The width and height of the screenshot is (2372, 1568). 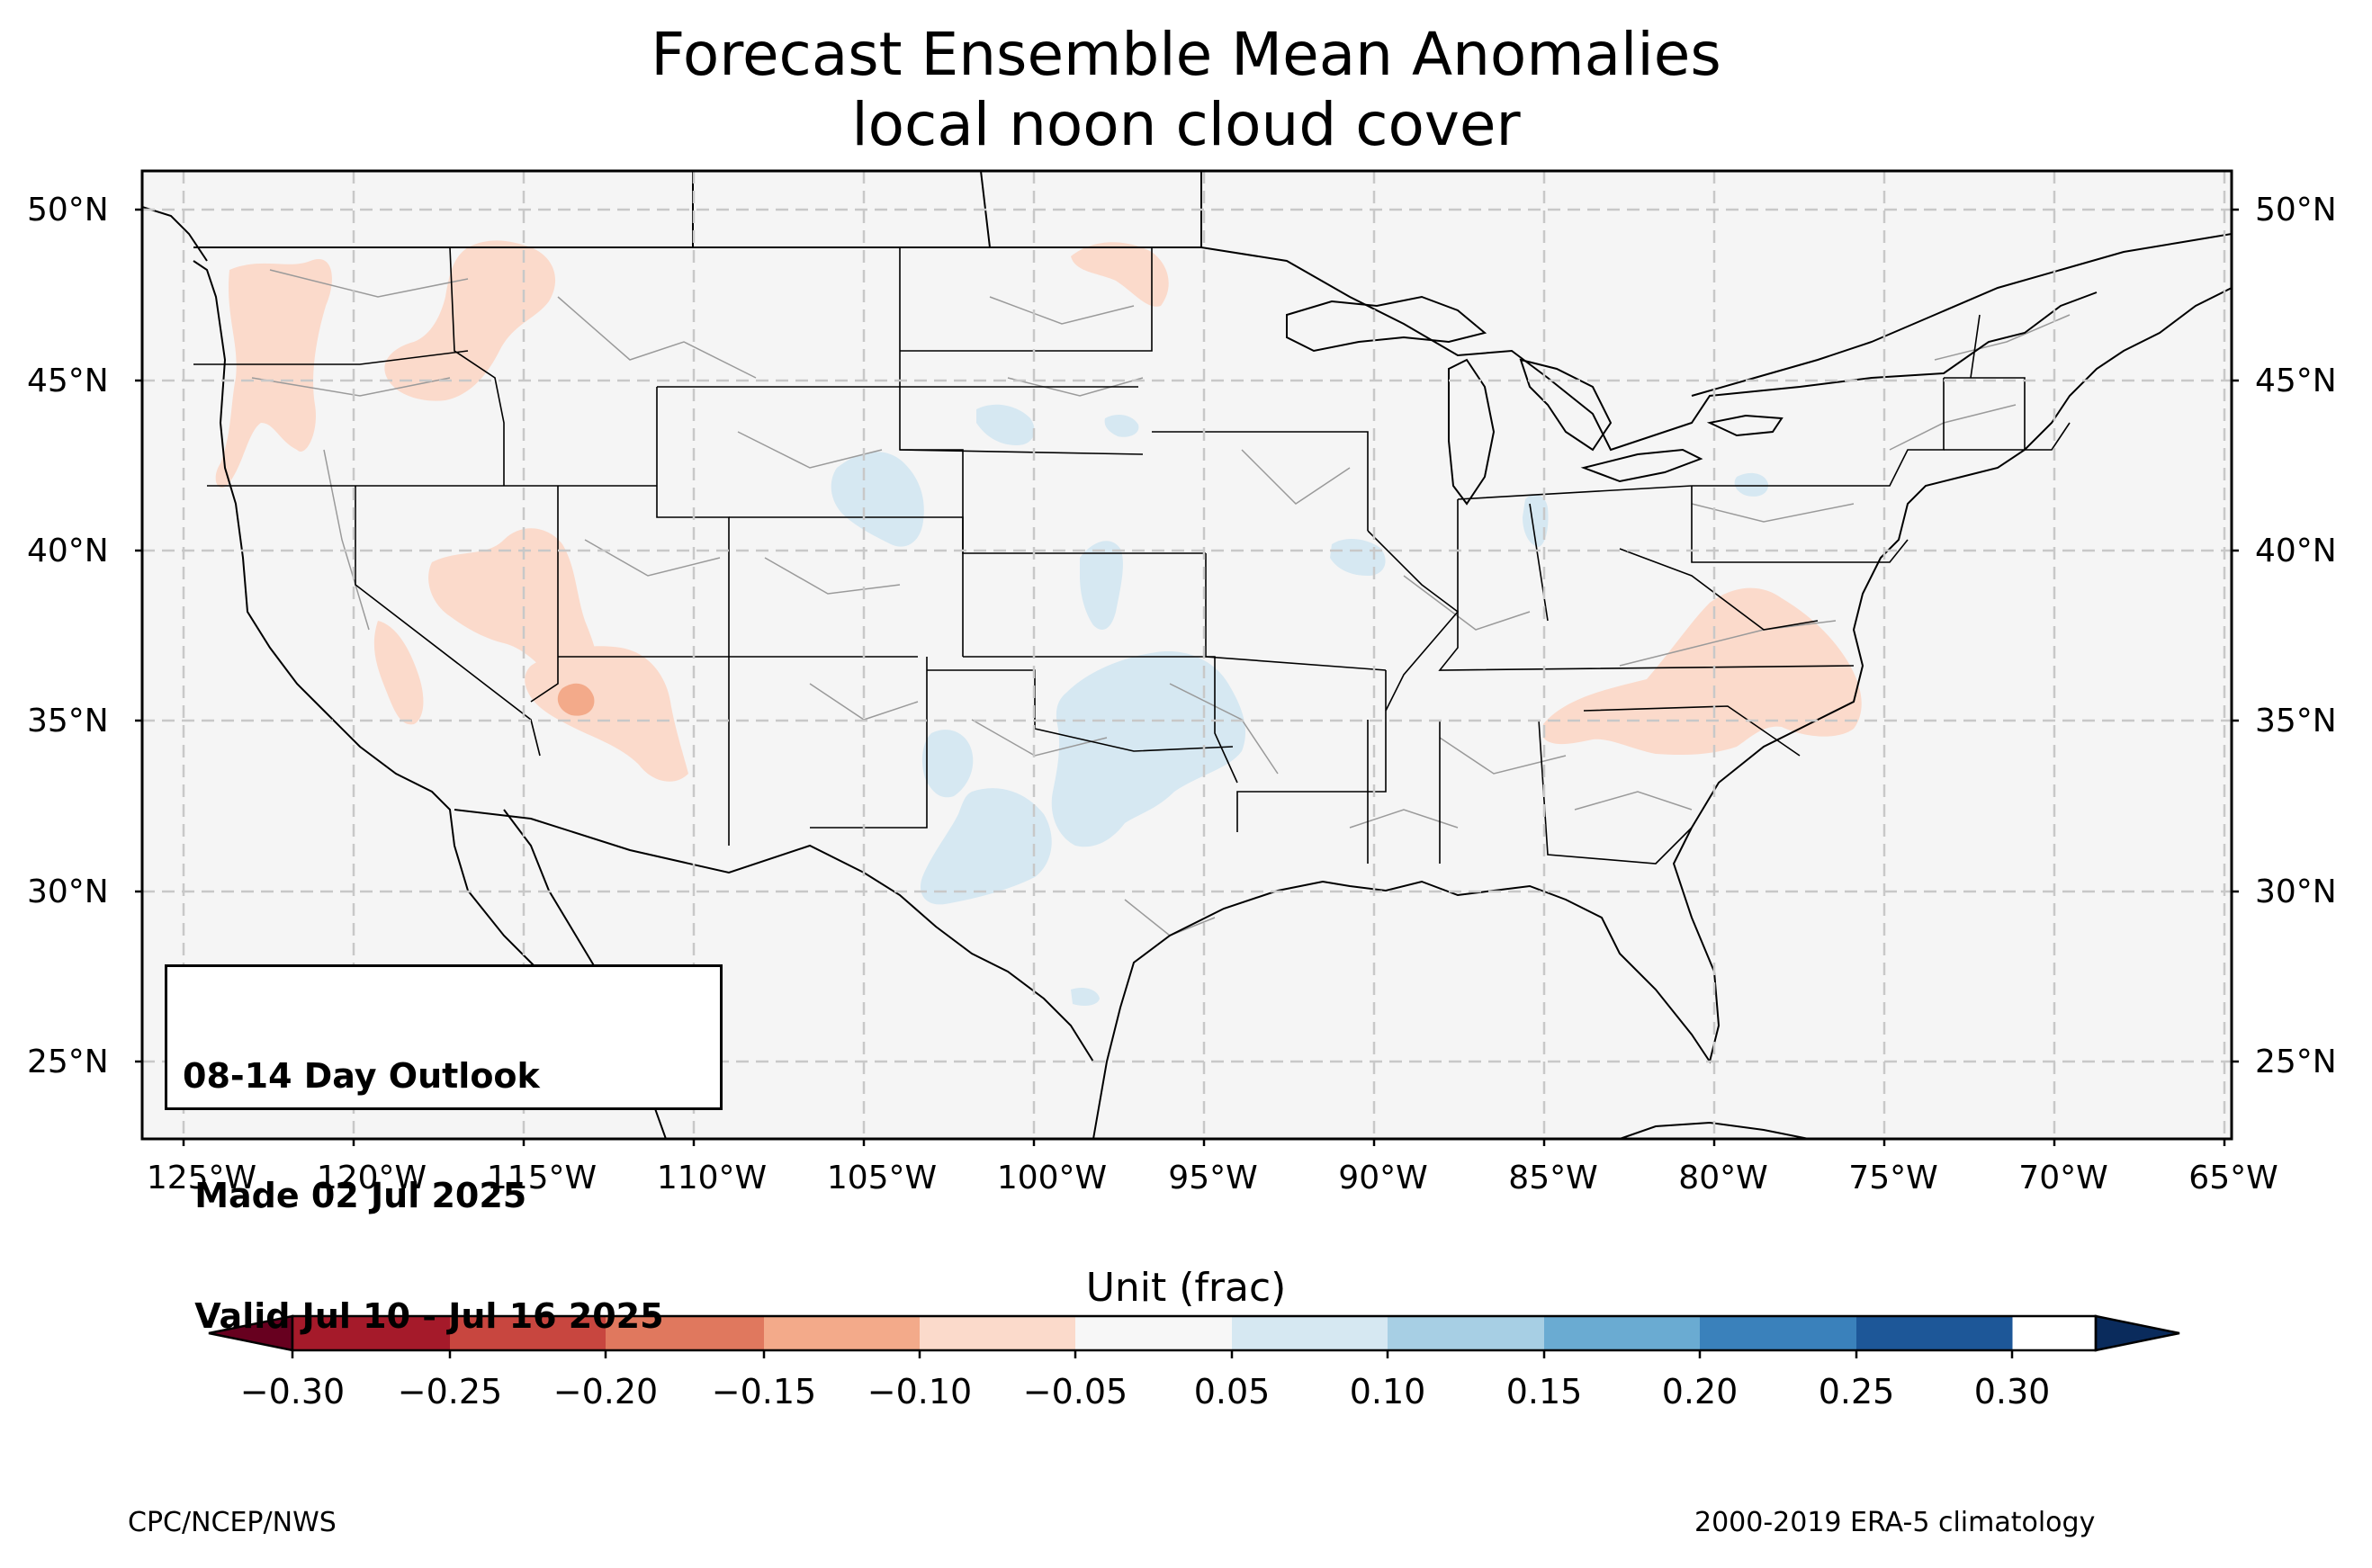 What do you see at coordinates (606, 714) in the screenshot?
I see `anomaly-region-arizona` at bounding box center [606, 714].